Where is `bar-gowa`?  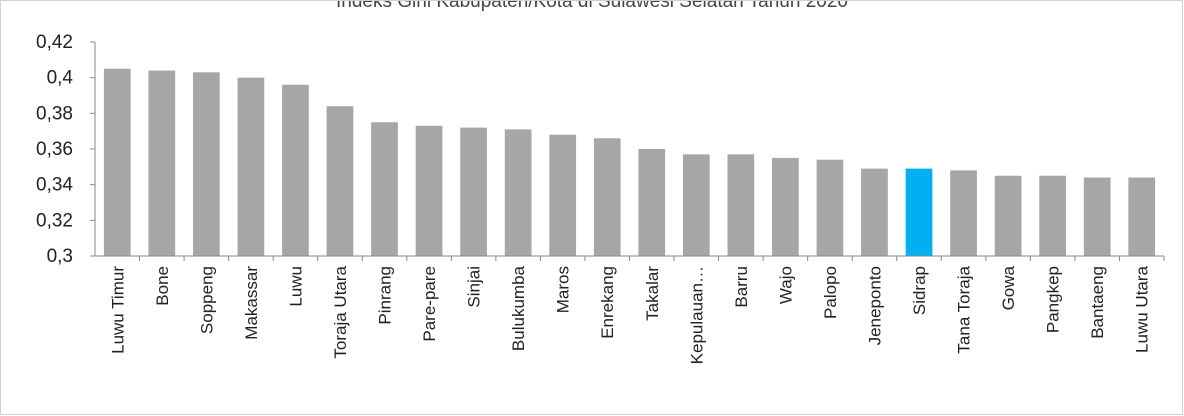
bar-gowa is located at coordinates (1008, 215).